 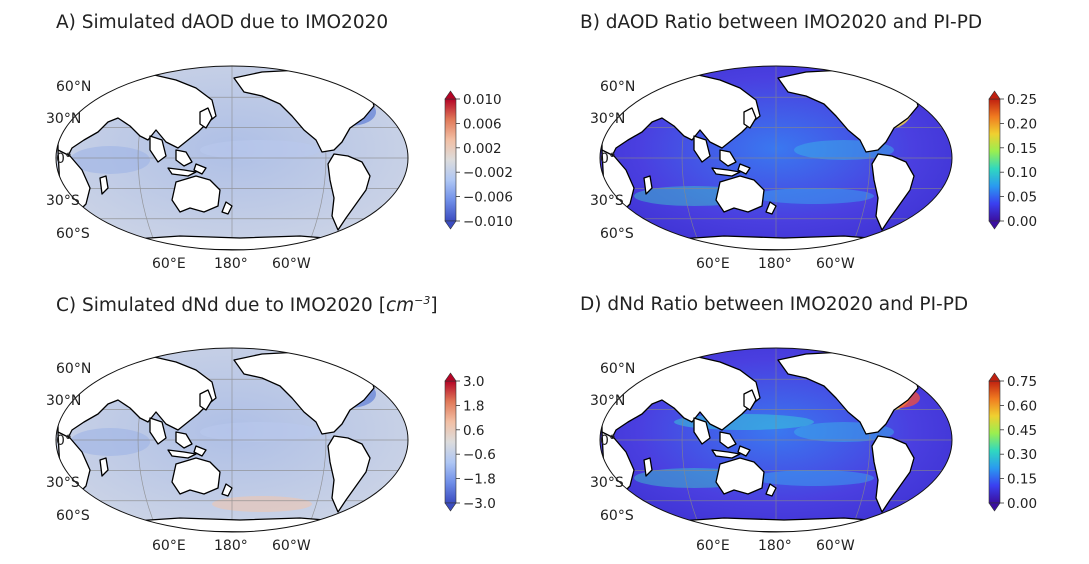 What do you see at coordinates (1022, 382) in the screenshot?
I see `colorbar-tick-label: 0.75` at bounding box center [1022, 382].